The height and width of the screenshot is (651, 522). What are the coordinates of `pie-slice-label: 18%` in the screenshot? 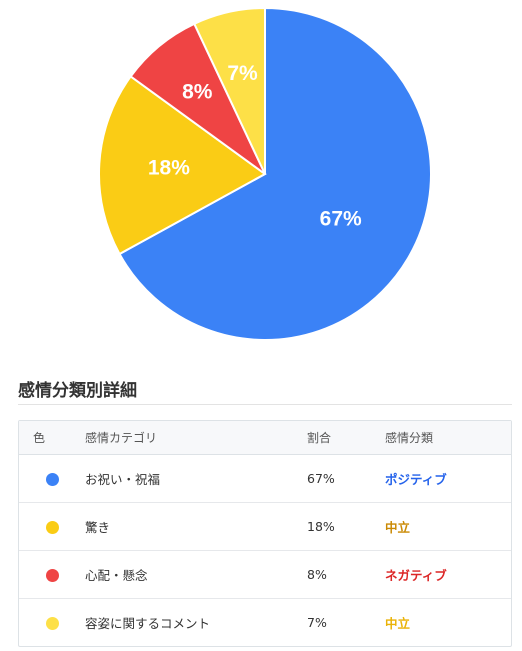 It's located at (169, 168).